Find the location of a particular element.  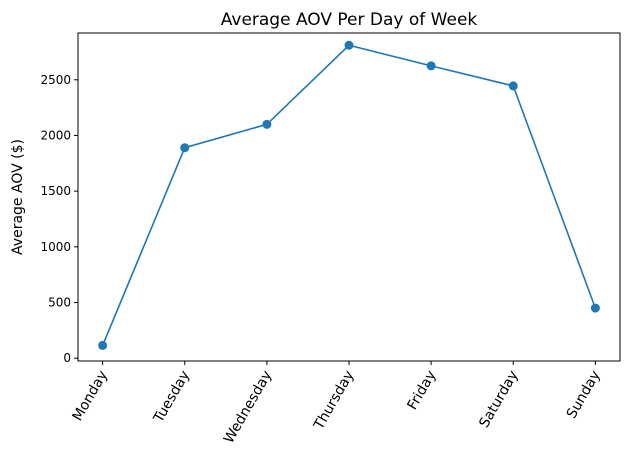

y-tick-label: 1000 is located at coordinates (55, 247).